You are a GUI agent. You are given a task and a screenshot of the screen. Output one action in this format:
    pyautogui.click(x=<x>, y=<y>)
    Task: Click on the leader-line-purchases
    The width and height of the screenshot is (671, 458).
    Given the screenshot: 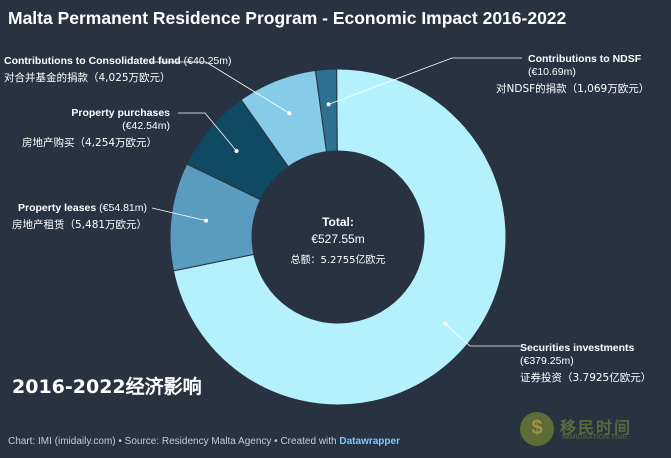 What is the action you would take?
    pyautogui.click(x=207, y=132)
    